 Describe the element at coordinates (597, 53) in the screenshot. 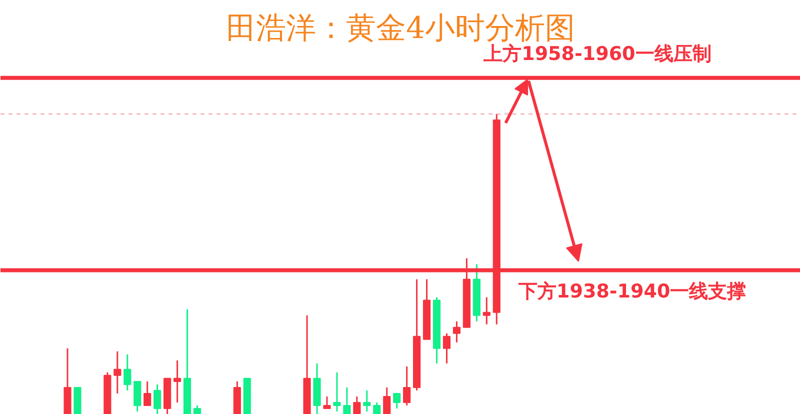

I see `ref-line-label: 上方1958-1960一线压制` at that location.